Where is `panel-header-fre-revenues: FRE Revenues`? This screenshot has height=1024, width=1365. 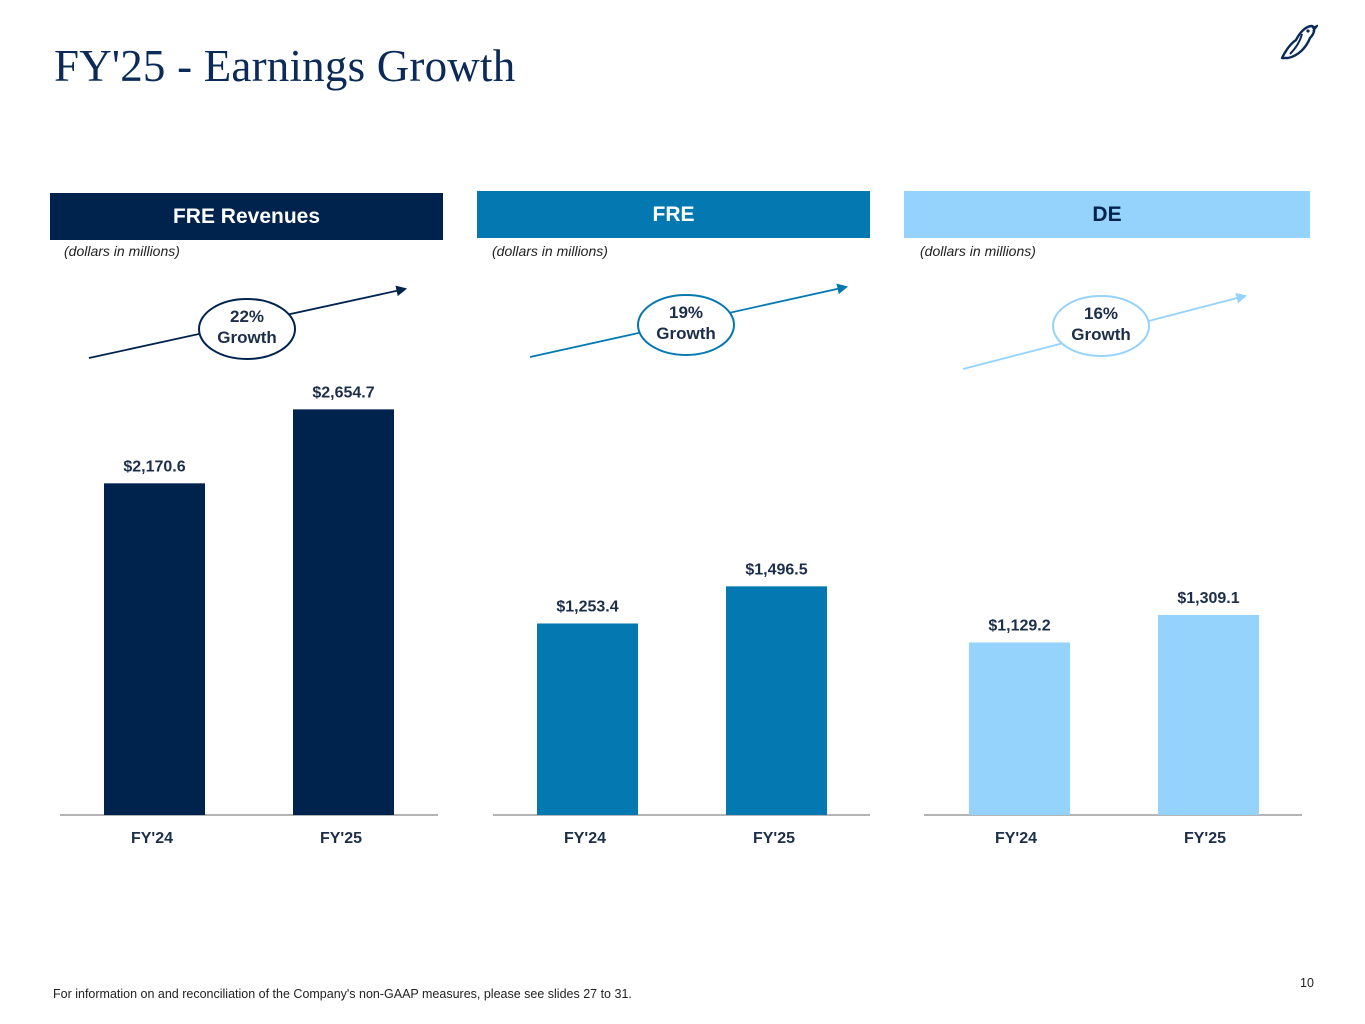 panel-header-fre-revenues: FRE Revenues is located at coordinates (246, 216).